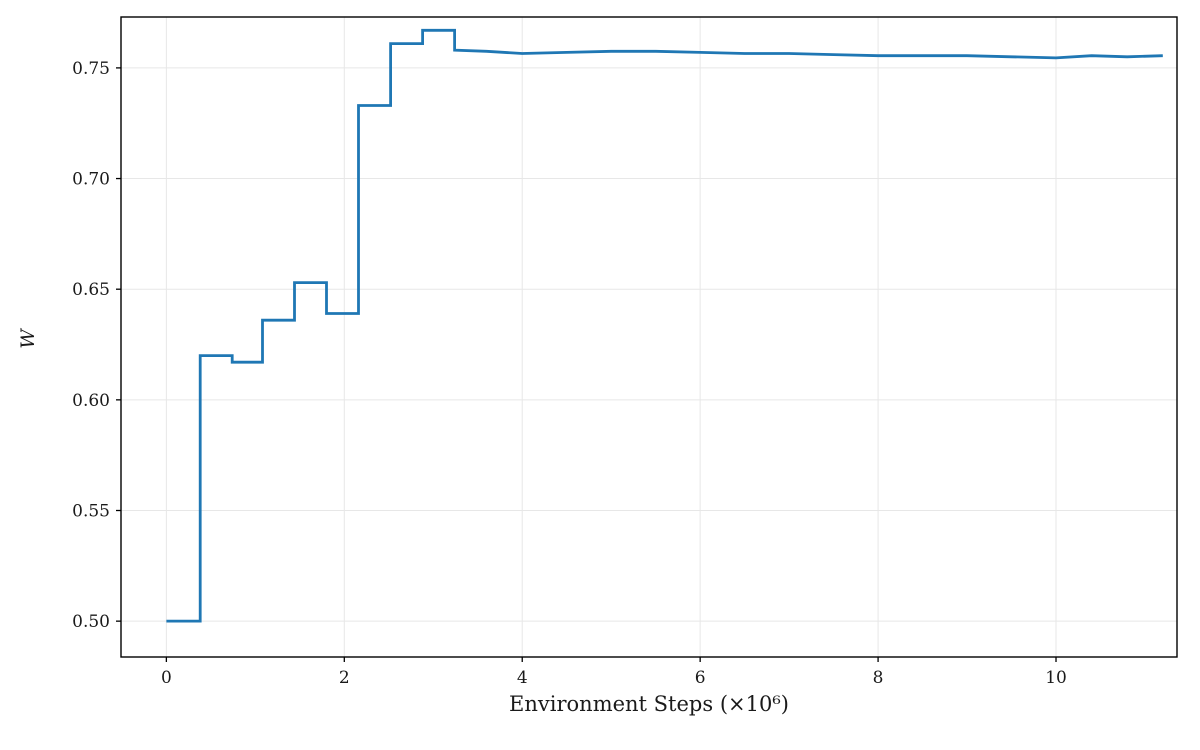 This screenshot has height=750, width=1200. What do you see at coordinates (1056, 678) in the screenshot?
I see `x-tick-label: 10` at bounding box center [1056, 678].